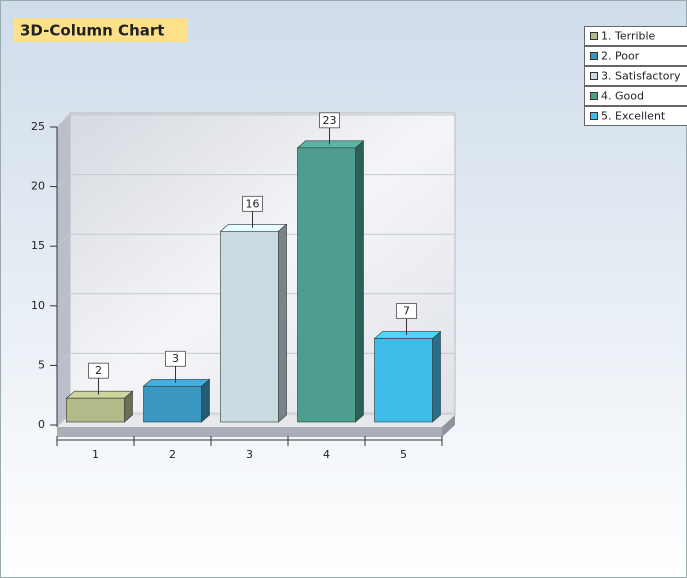 This screenshot has width=687, height=578. Describe the element at coordinates (620, 56) in the screenshot. I see `legend-label: 2. Poor` at that location.